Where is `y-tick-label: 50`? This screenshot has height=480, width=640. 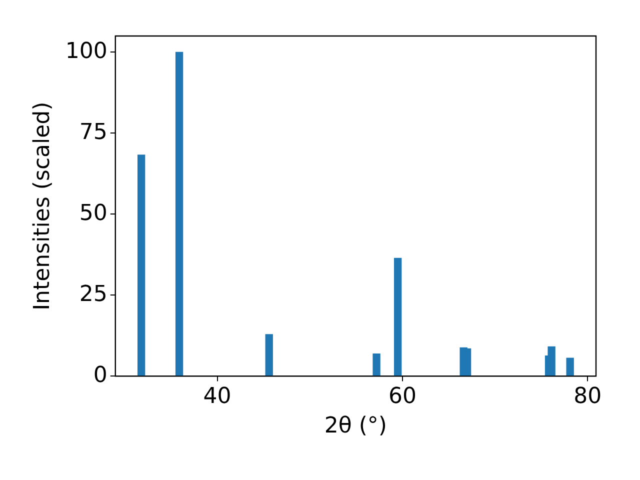
y-tick-label: 50 is located at coordinates (93, 213).